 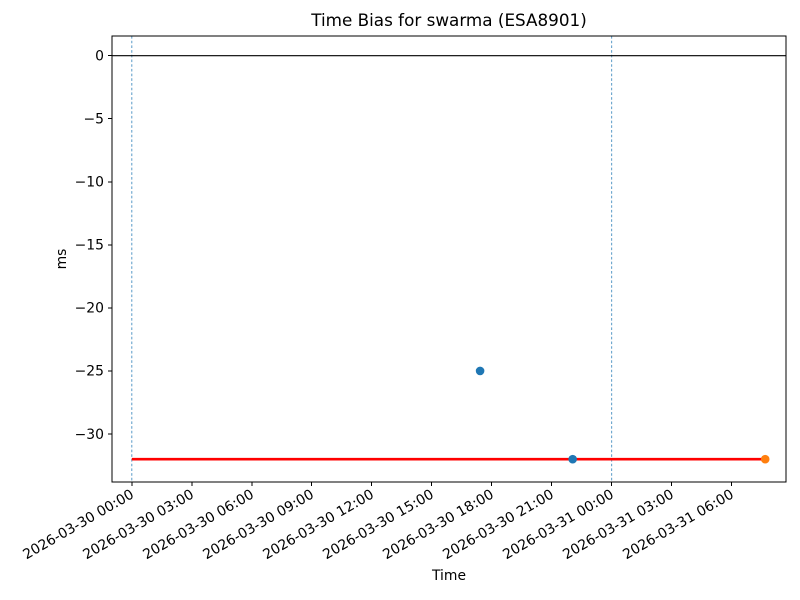 I want to click on x-tick-label: 2026-03-30 12:00, so click(x=318, y=525).